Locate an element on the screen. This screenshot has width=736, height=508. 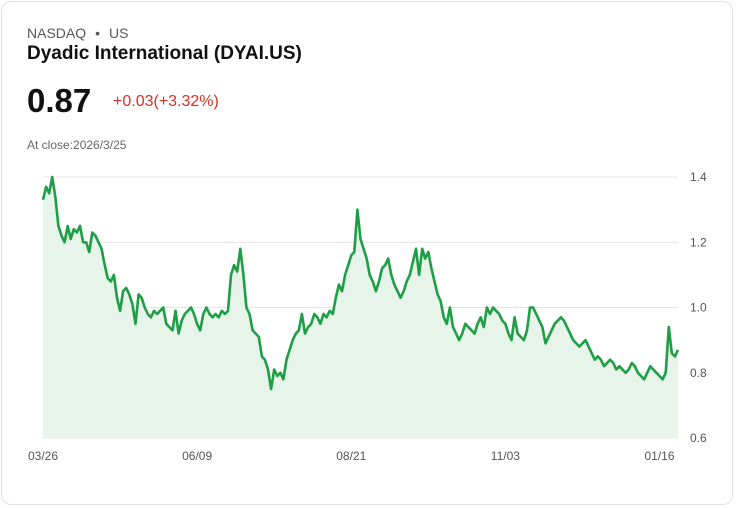
stock-name: Dyadic International (DYAI.US) is located at coordinates (164, 53).